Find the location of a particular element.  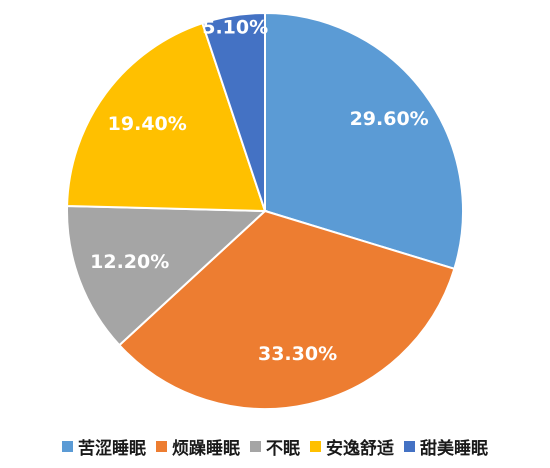

data-label-5: 5.10% is located at coordinates (235, 27).